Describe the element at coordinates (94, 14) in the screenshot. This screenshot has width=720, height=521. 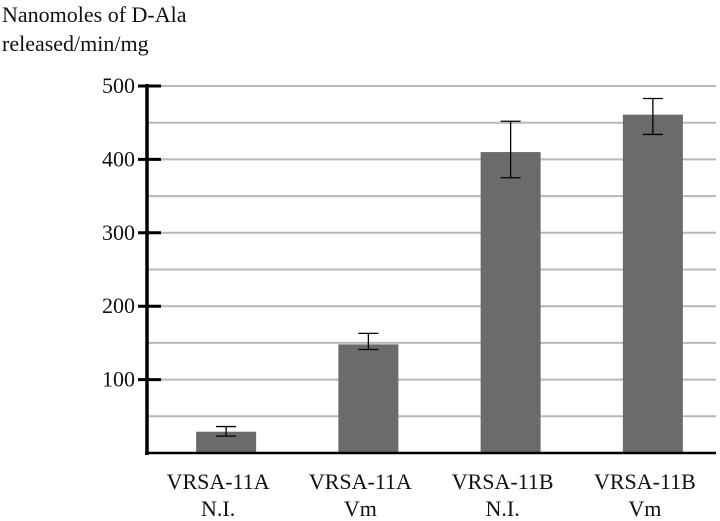
I see `y-axis-title-line-1: Nanomoles of D-Ala` at that location.